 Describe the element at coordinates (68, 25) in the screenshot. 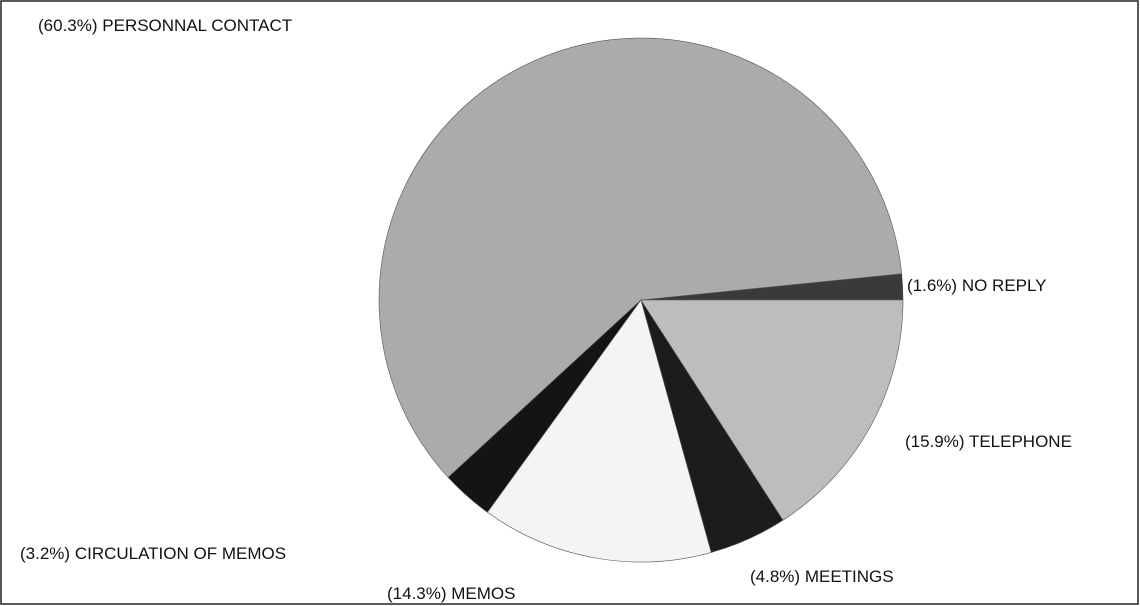

I see `slice-value-label: (60.3%)` at that location.